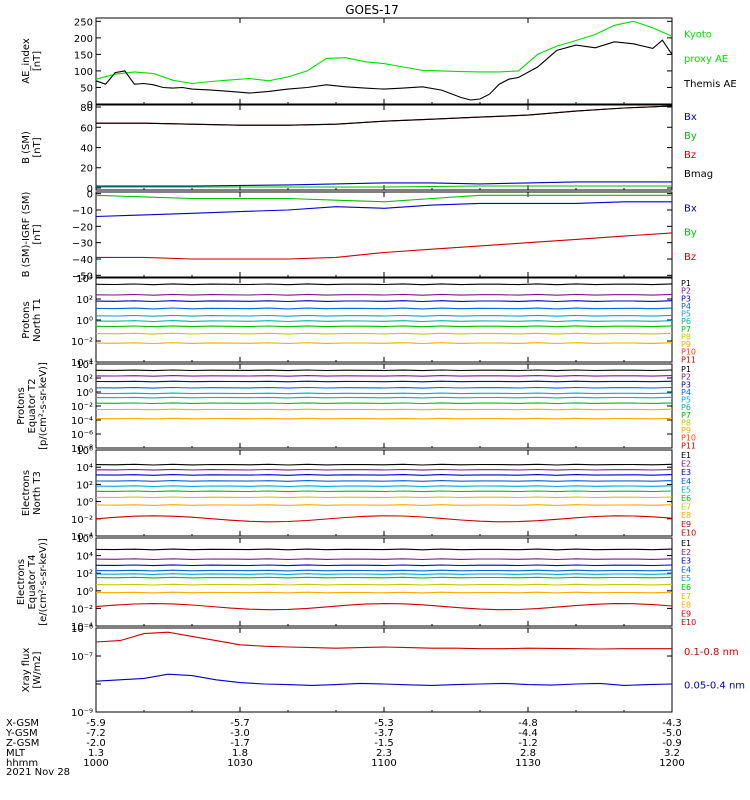 The height and width of the screenshot is (800, 750). I want to click on ephemeris-value: 1000, so click(95, 763).